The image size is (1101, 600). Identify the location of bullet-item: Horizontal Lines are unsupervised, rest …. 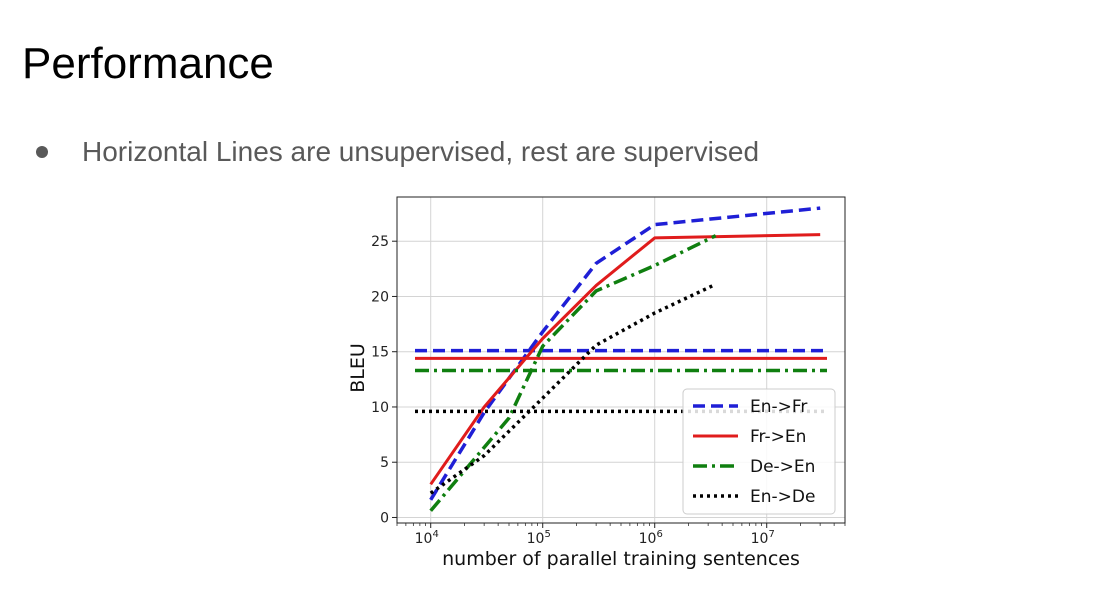
(397, 152).